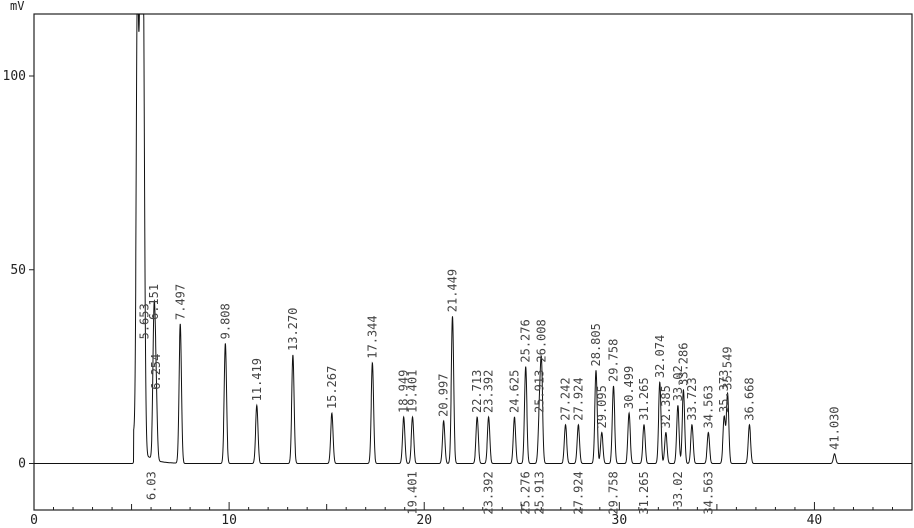 The height and width of the screenshot is (528, 914). I want to click on peak-label: 35.549, so click(728, 367).